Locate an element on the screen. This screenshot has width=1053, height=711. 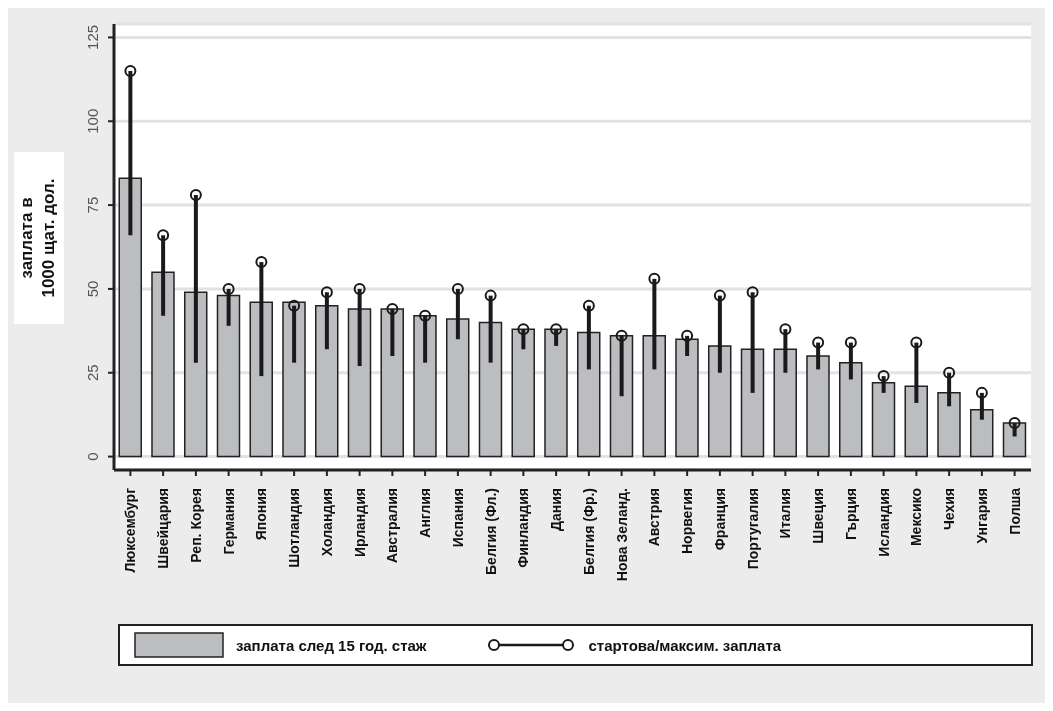
y-tick-label: 50 is located at coordinates (92, 289).